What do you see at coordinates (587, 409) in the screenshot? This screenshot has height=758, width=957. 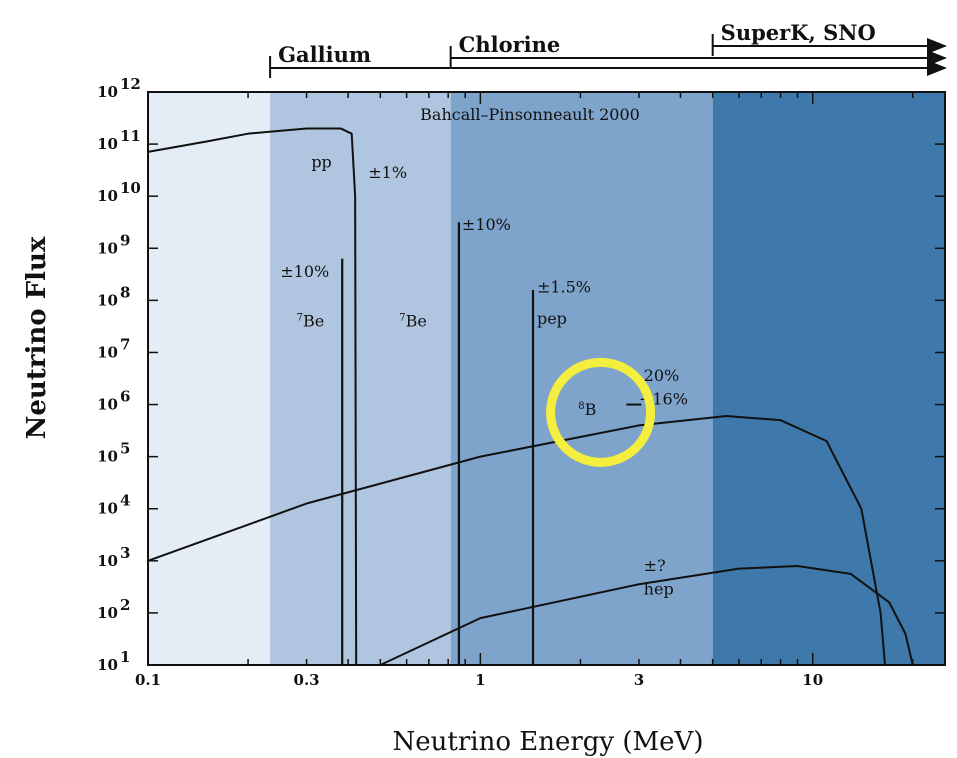 I see `annotation-label: 8B` at bounding box center [587, 409].